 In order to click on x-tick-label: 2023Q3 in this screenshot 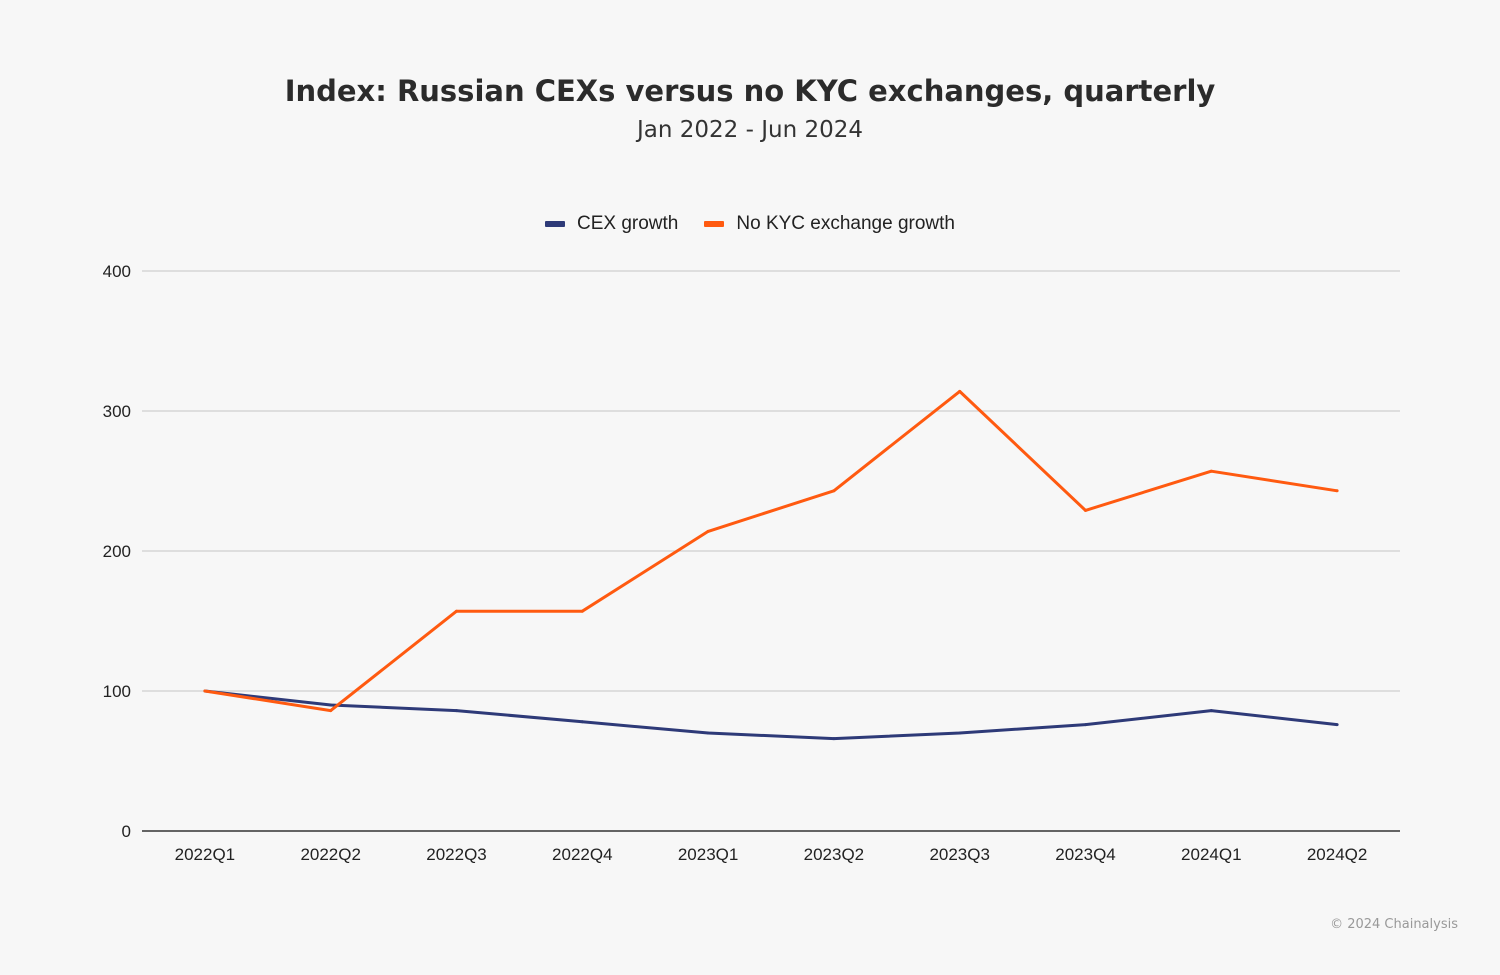, I will do `click(959, 854)`.